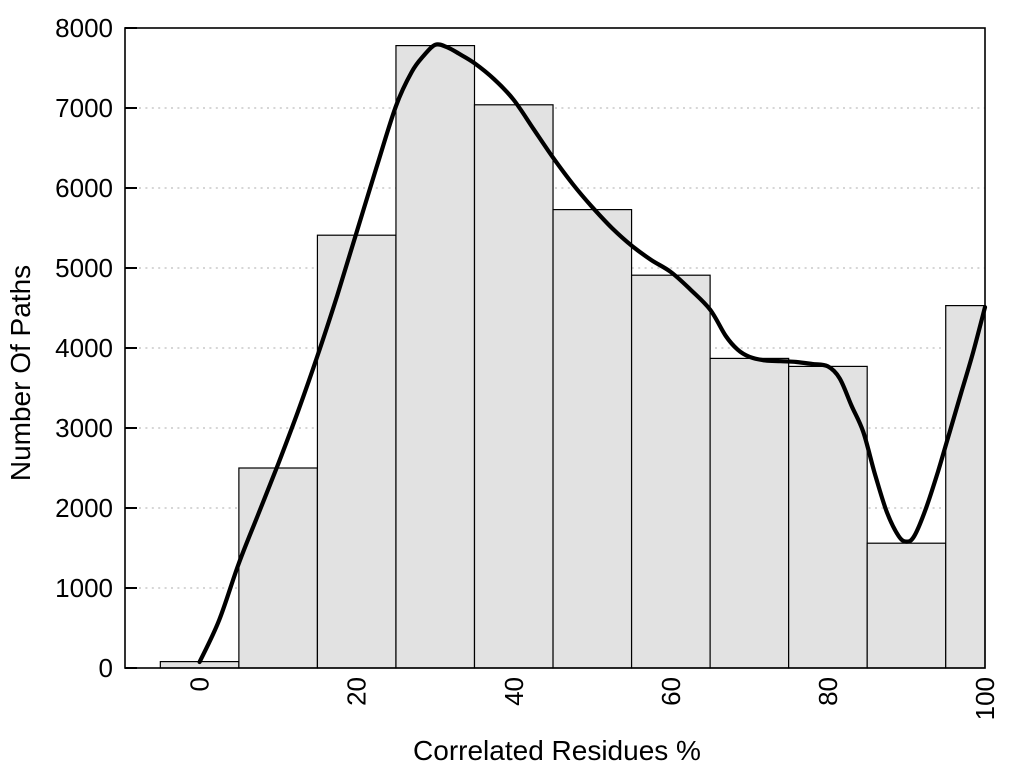 The image size is (1024, 768). Describe the element at coordinates (84, 588) in the screenshot. I see `y-tick-label: 1000` at that location.